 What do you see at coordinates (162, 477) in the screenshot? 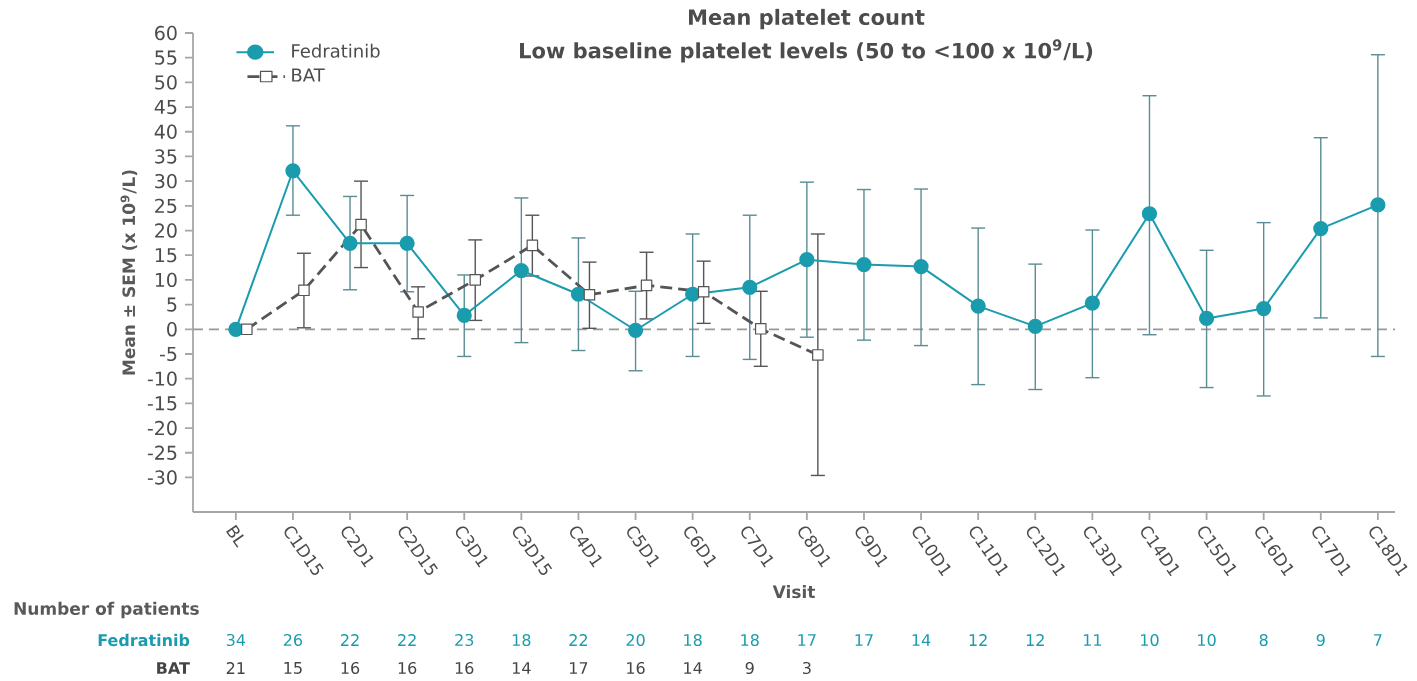
I see `y-tick-label: -30` at bounding box center [162, 477].